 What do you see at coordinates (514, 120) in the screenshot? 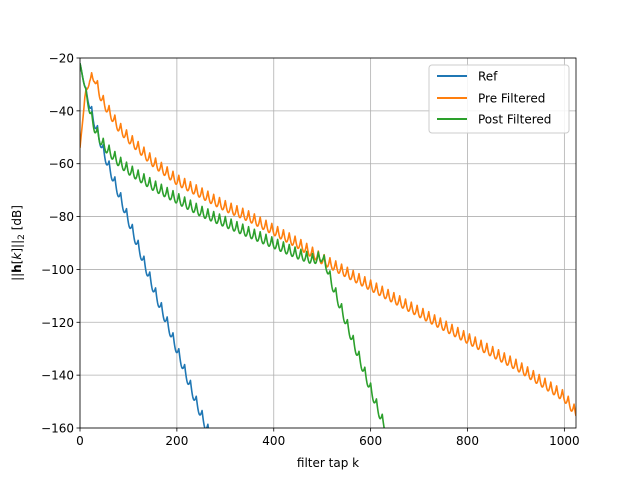
I see `legend-label-post-filtered: Post Filtered` at bounding box center [514, 120].